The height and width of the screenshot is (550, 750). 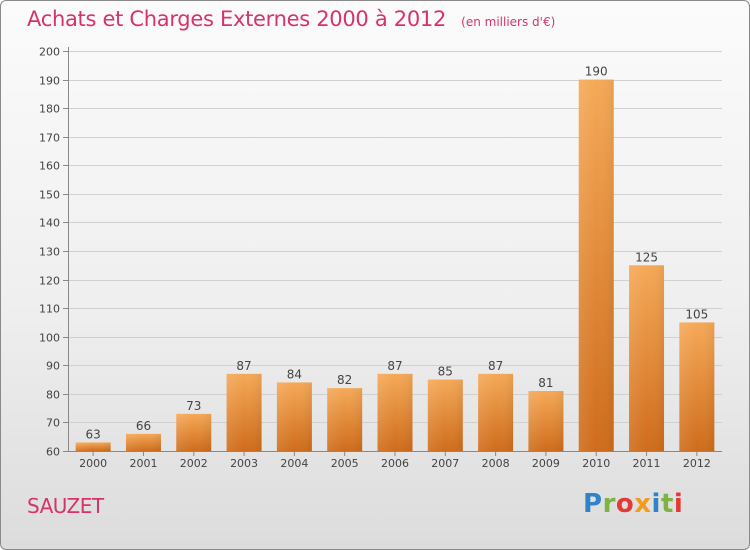 What do you see at coordinates (49, 109) in the screenshot?
I see `y-tick-label: 180` at bounding box center [49, 109].